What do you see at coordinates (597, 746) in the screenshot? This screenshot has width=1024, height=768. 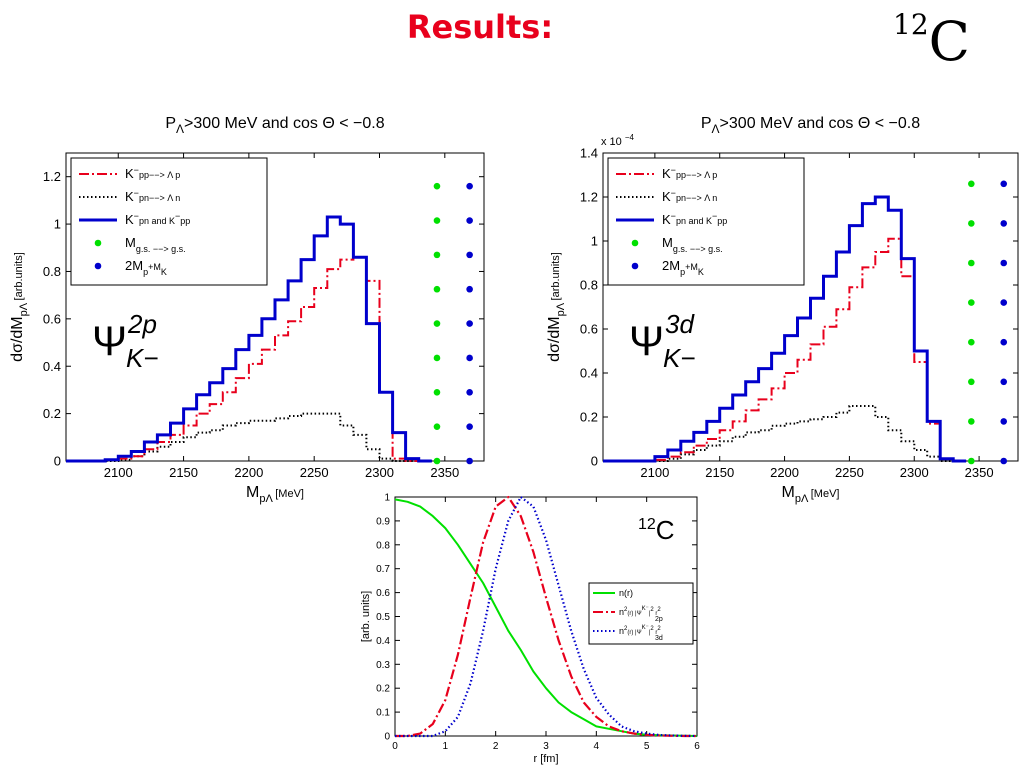 I see `density-x-tick-label: 4` at bounding box center [597, 746].